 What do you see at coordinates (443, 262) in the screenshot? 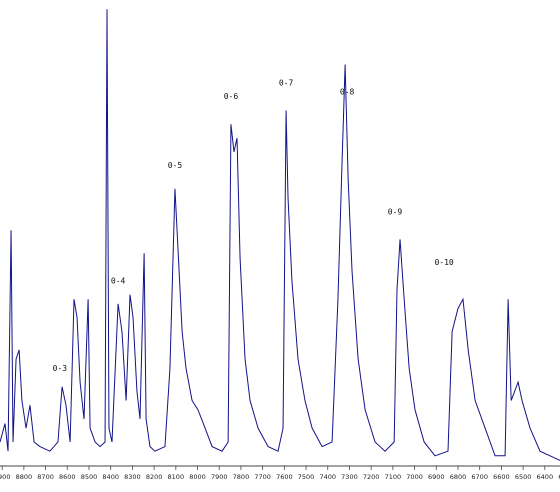
I see `band-label: 0-10` at bounding box center [443, 262].